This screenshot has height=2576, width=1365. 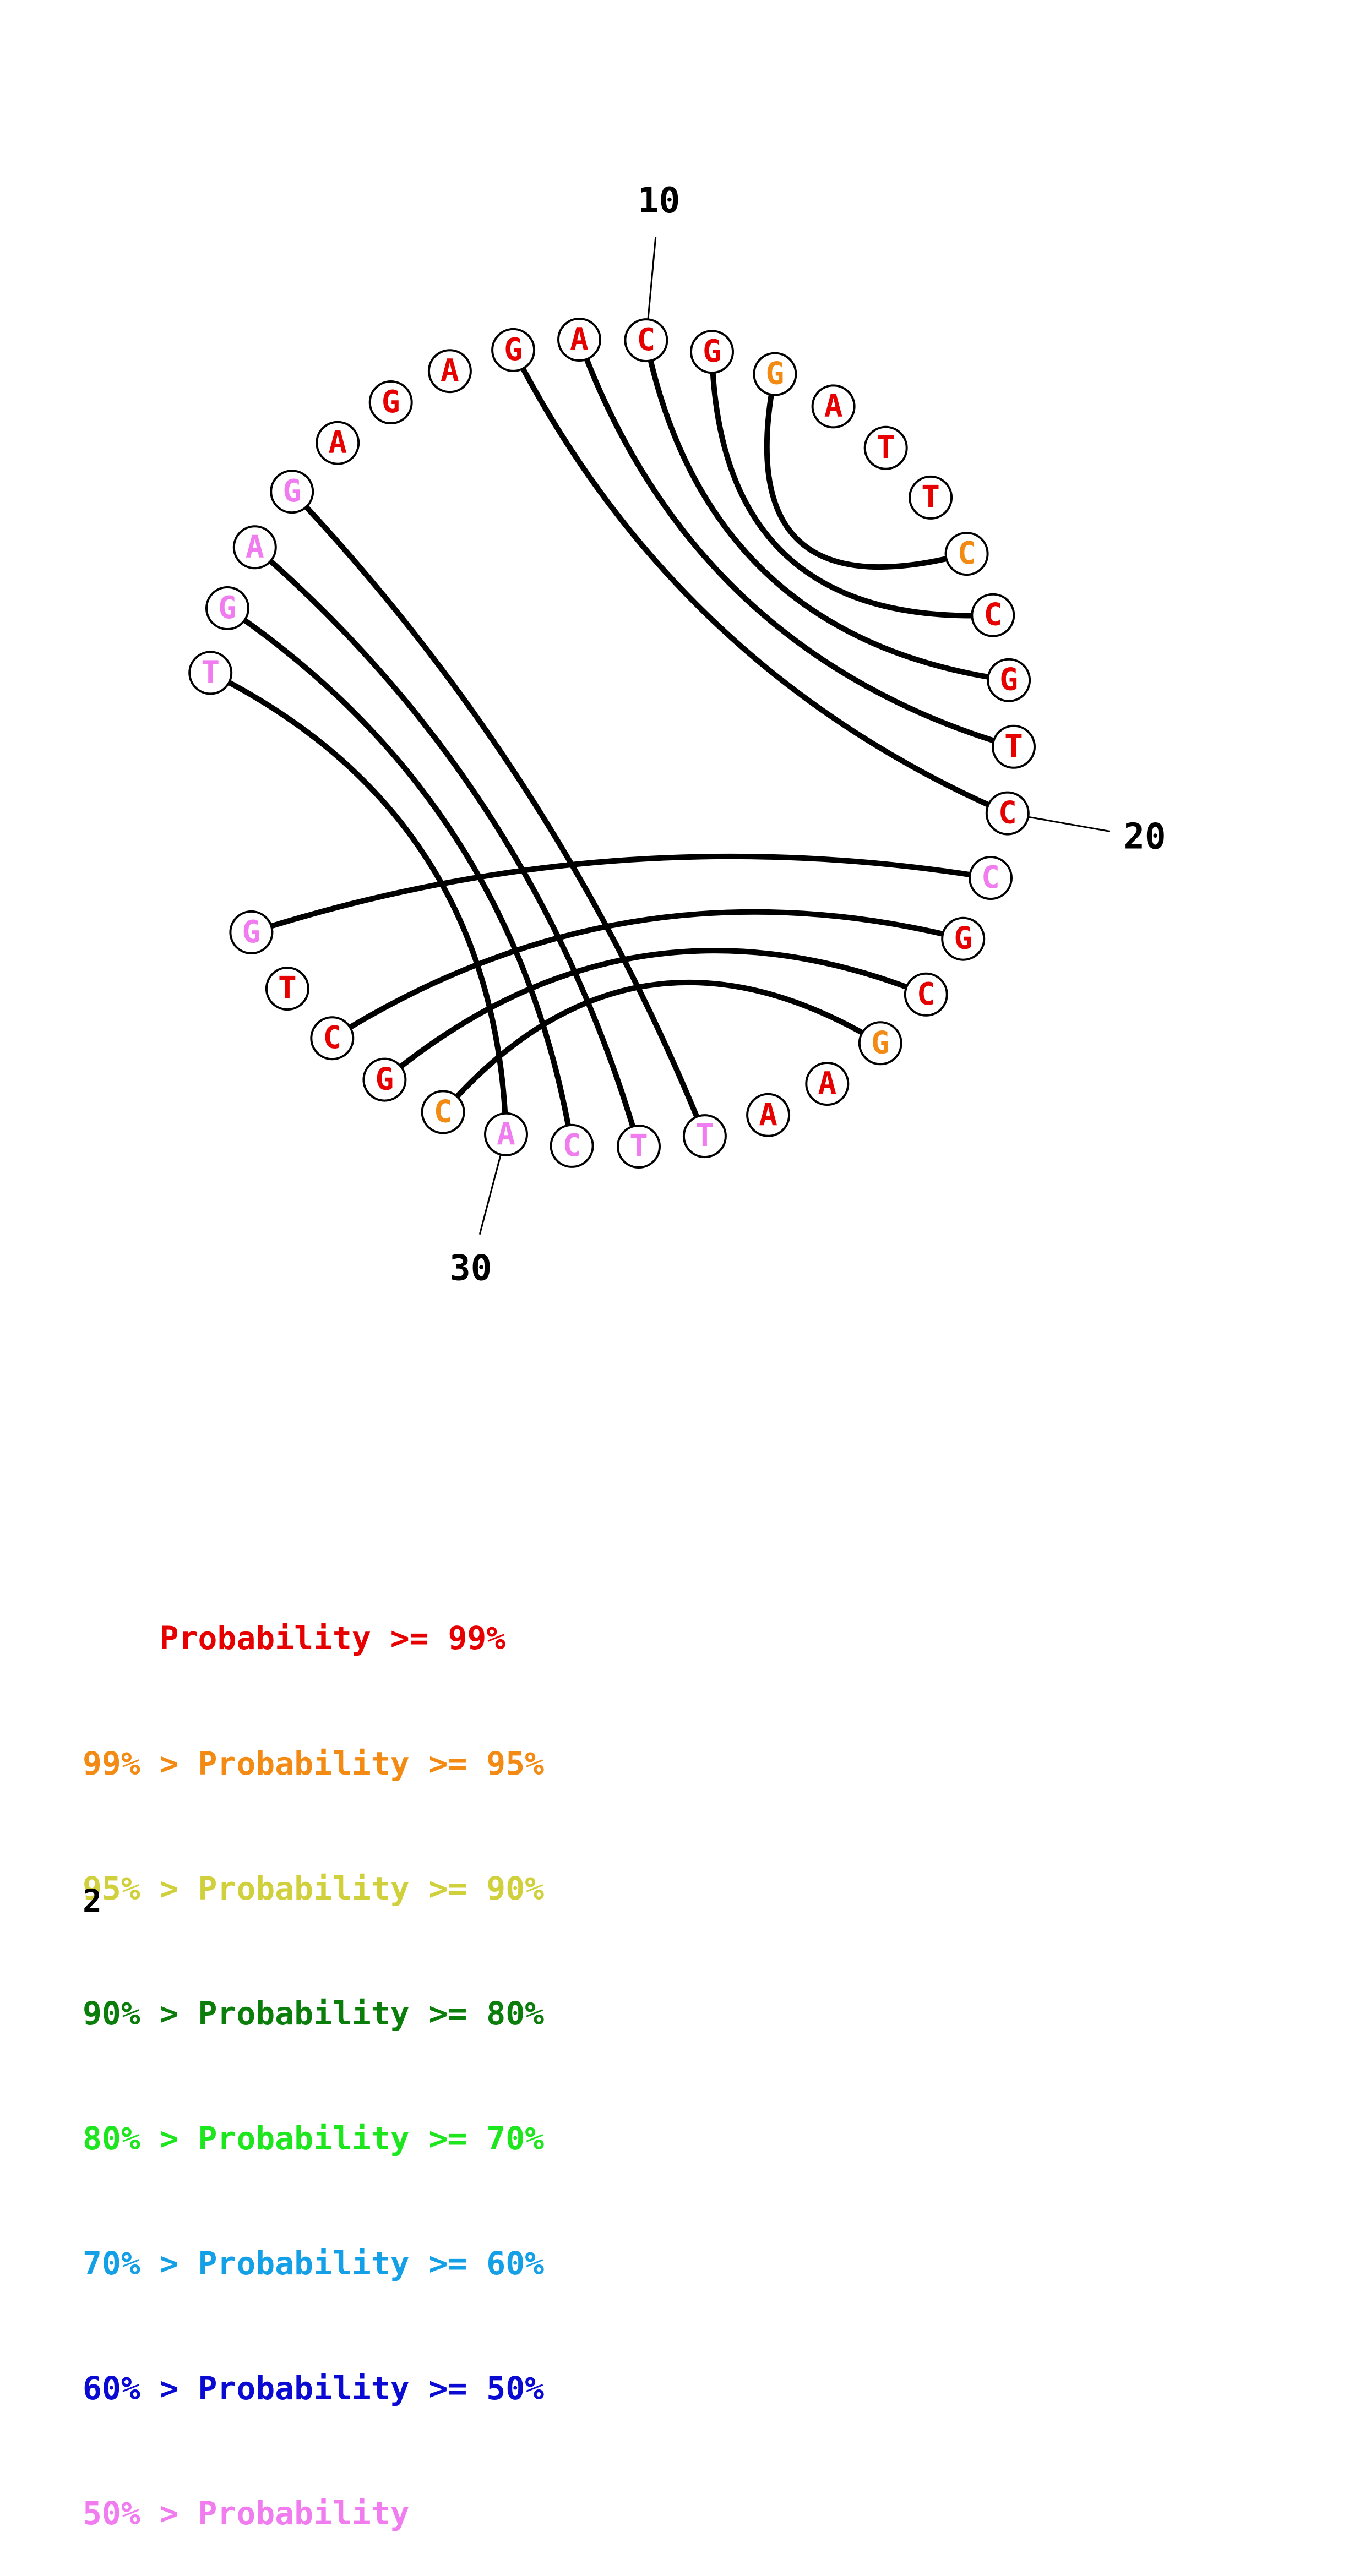 I want to click on position-label-10: 10, so click(x=659, y=201).